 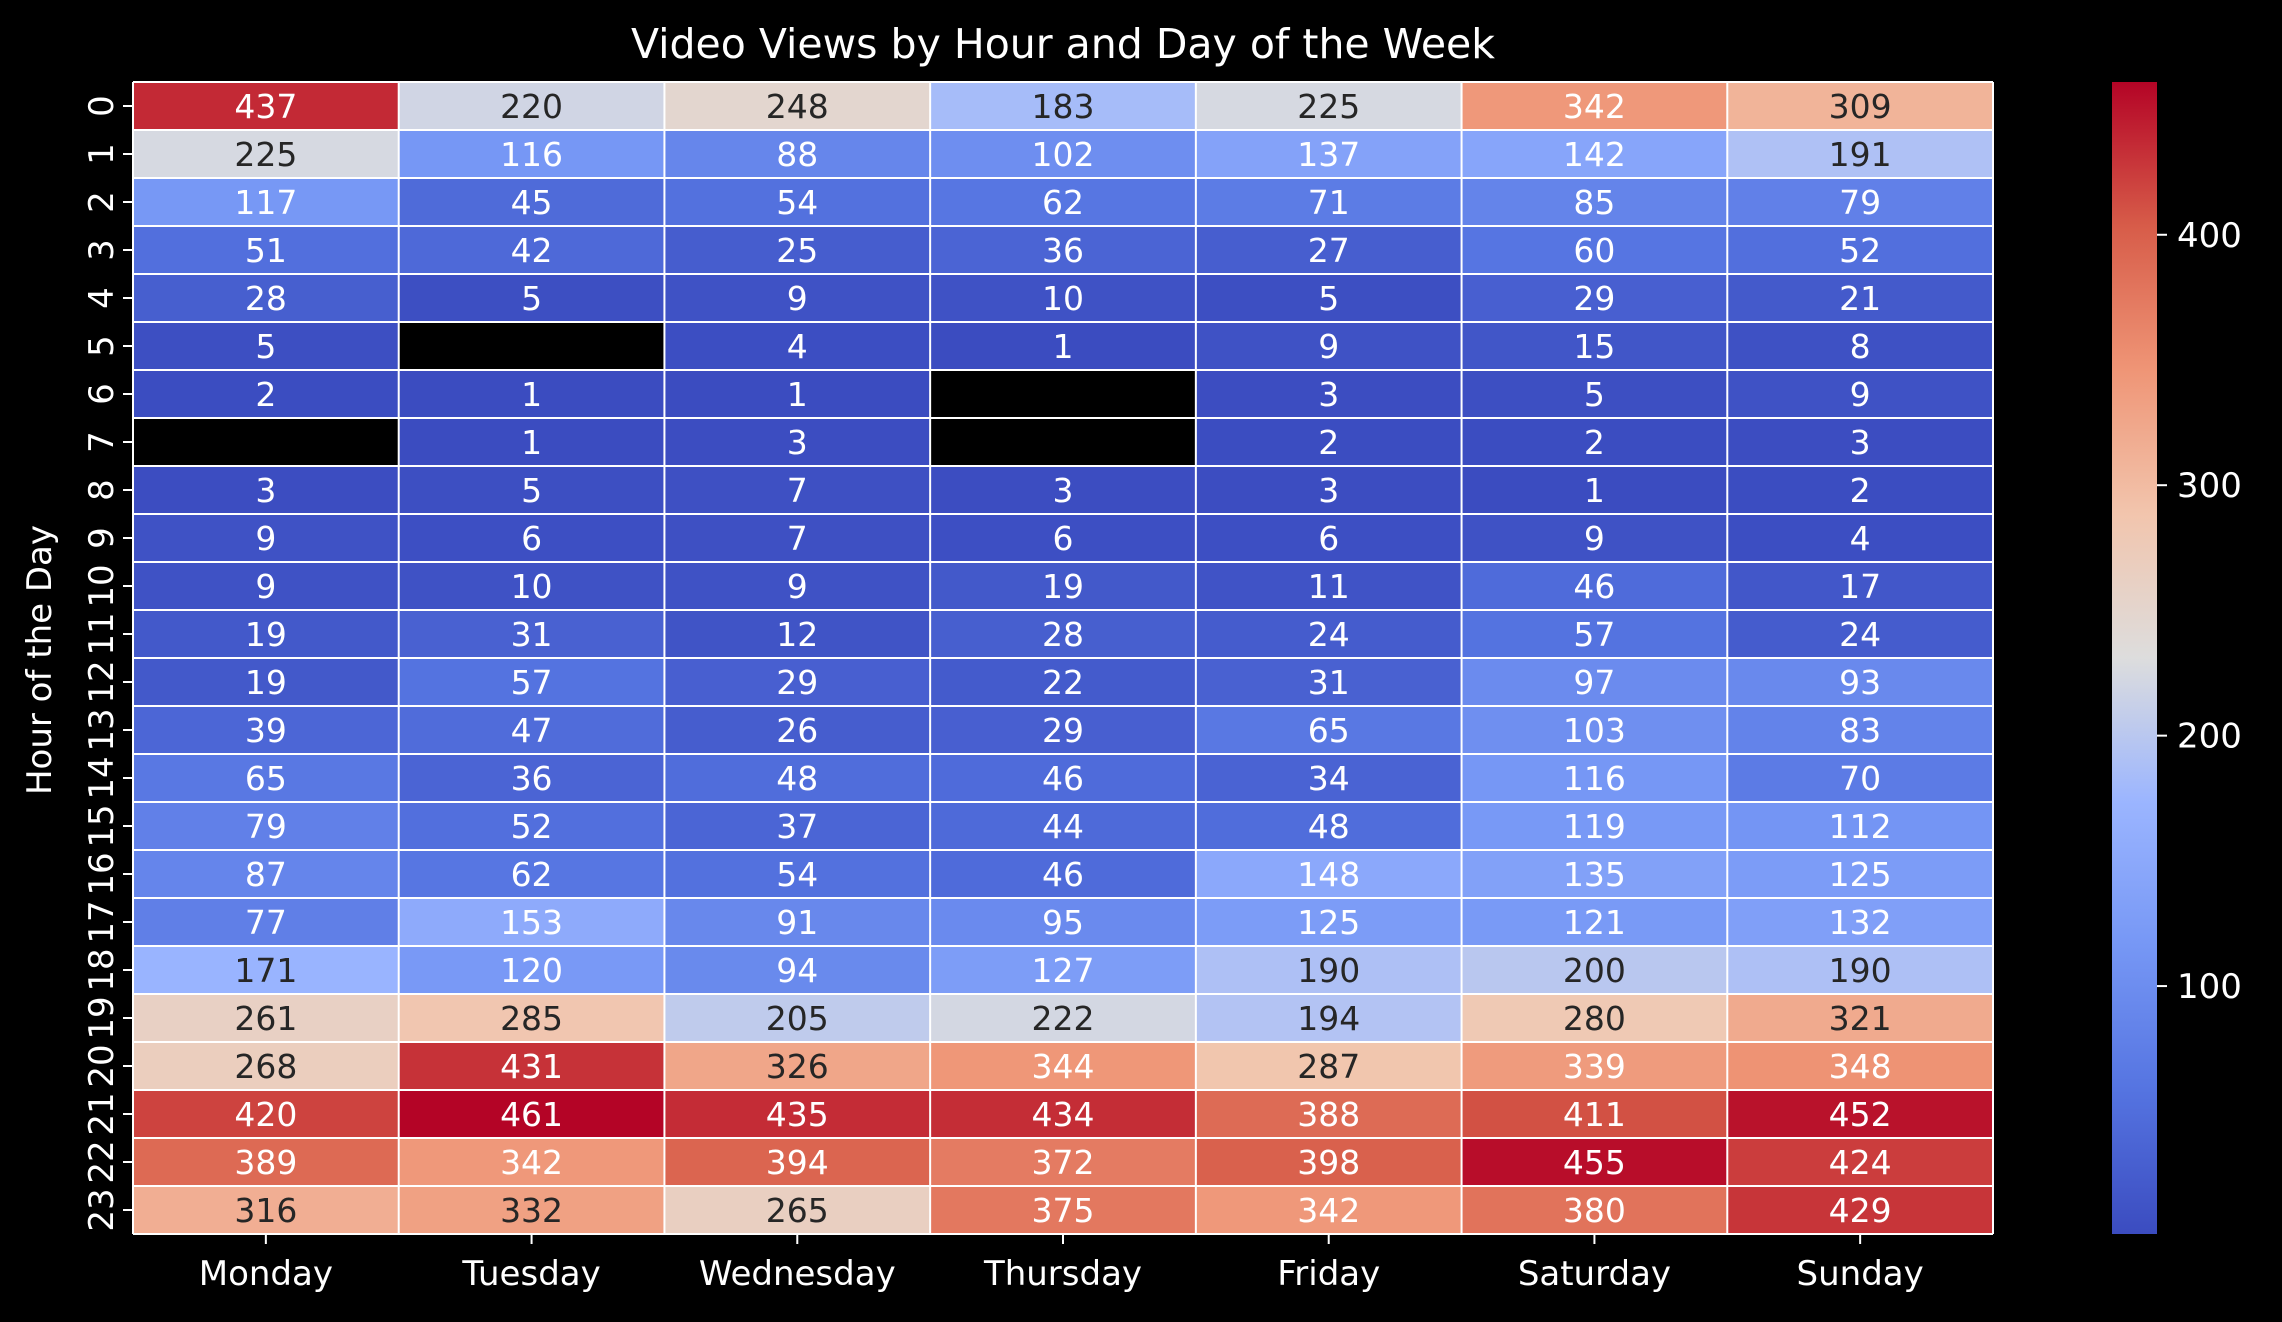 I want to click on cell-value-label: 5, so click(x=1594, y=394).